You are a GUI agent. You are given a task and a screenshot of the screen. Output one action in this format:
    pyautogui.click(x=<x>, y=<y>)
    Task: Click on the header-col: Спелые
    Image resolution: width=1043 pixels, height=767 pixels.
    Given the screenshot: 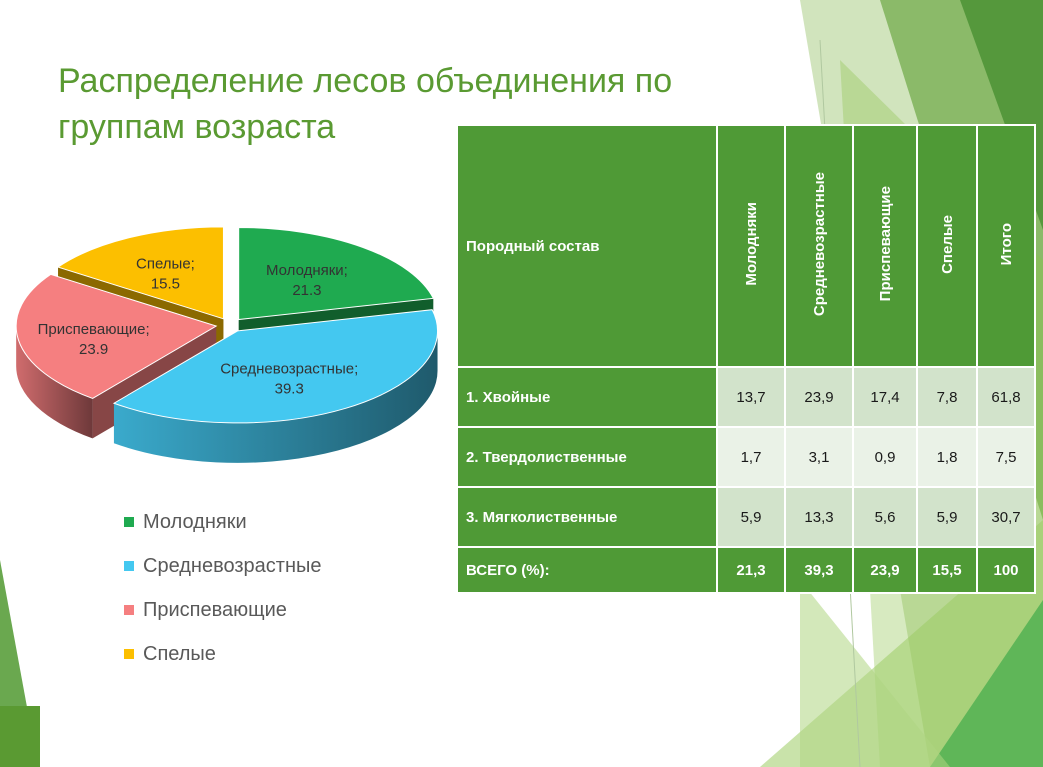 What is the action you would take?
    pyautogui.click(x=947, y=246)
    